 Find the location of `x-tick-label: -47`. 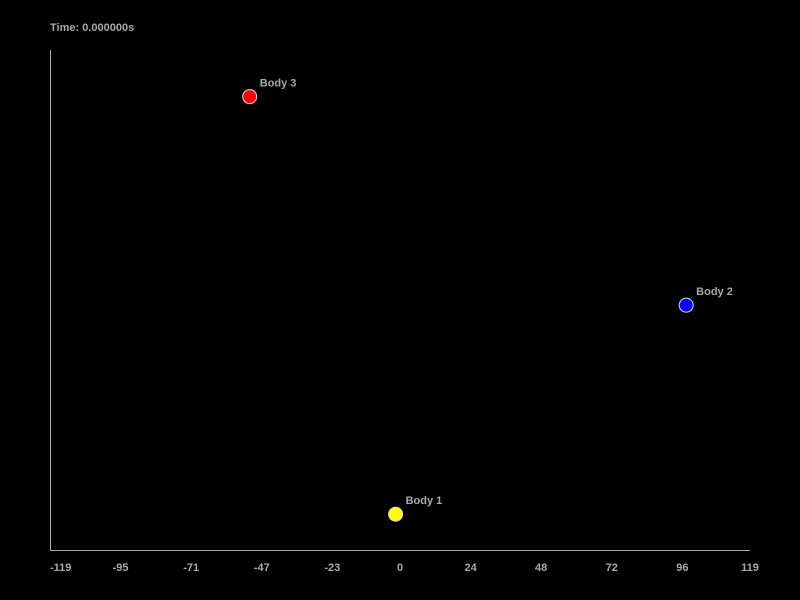

x-tick-label: -47 is located at coordinates (262, 568).